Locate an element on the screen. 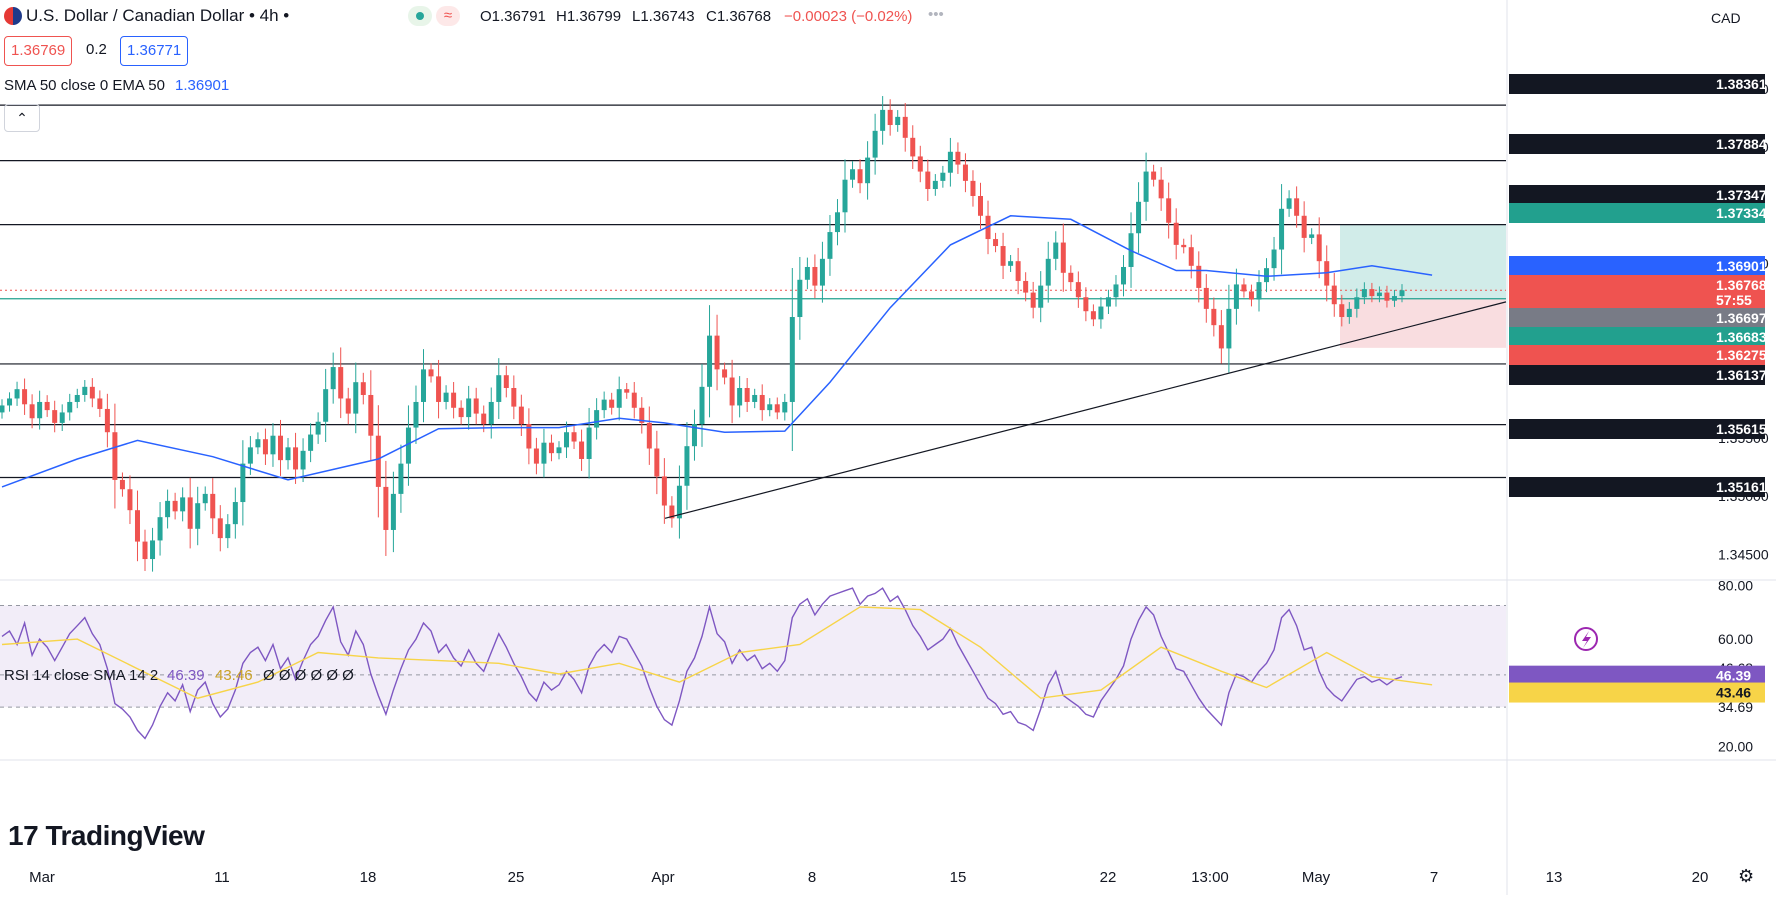 The image size is (1776, 900). wave-icon: ≈ is located at coordinates (448, 16).